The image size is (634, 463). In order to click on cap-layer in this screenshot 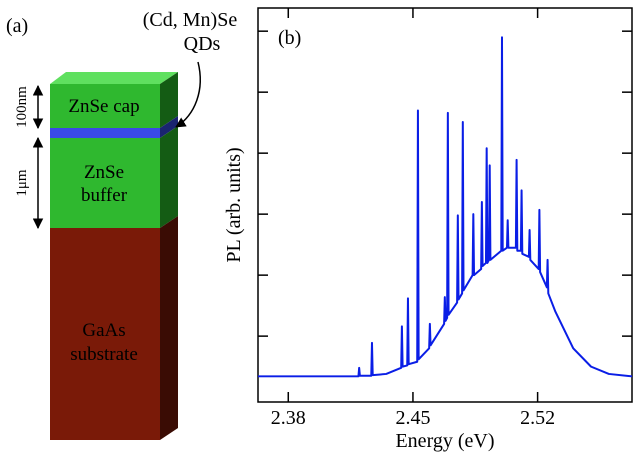, I will do `click(105, 106)`.